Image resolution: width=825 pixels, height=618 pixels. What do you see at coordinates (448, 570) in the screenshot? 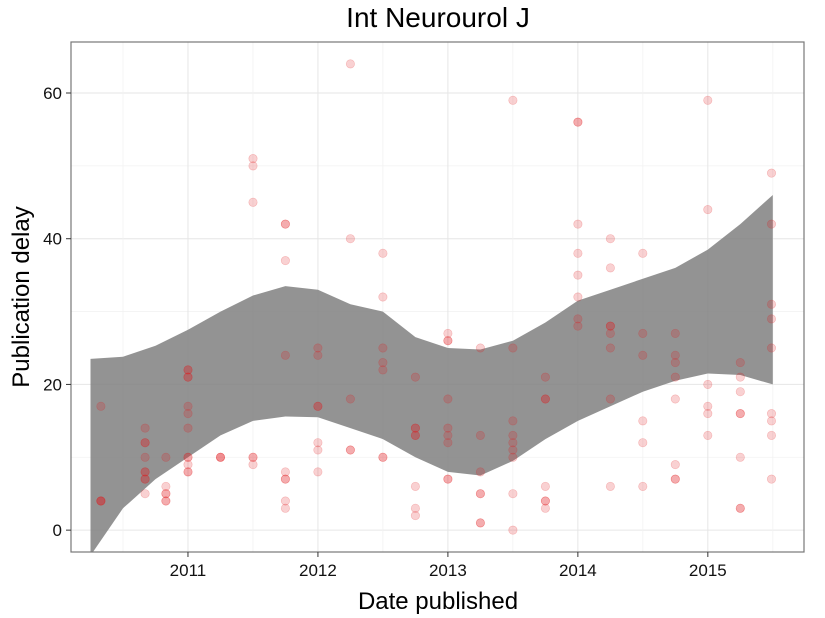
I see `x-tick-label: 2013` at bounding box center [448, 570].